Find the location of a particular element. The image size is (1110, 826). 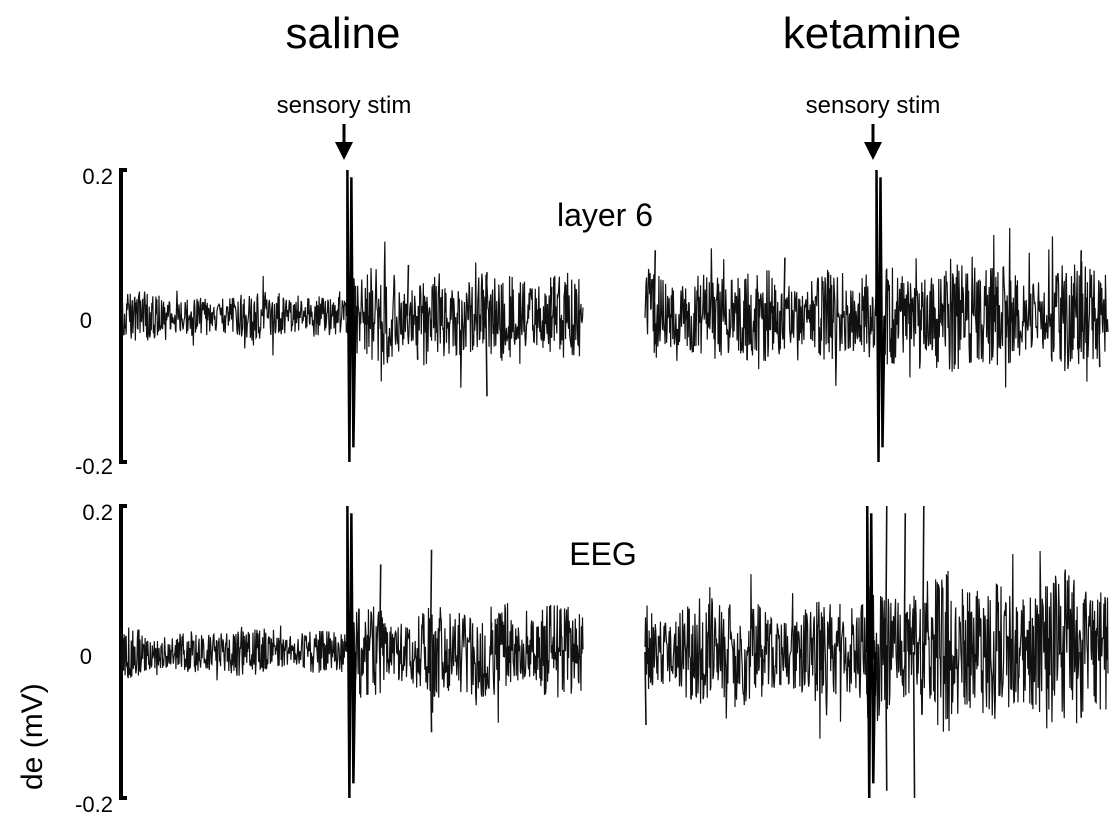

stim-arrow-ketamine is located at coordinates (873, 142).